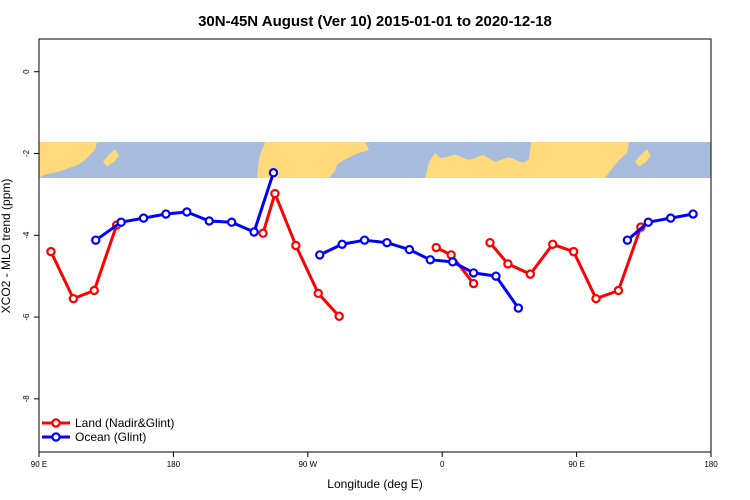  What do you see at coordinates (26, 317) in the screenshot?
I see `y-tick-label: -6` at bounding box center [26, 317].